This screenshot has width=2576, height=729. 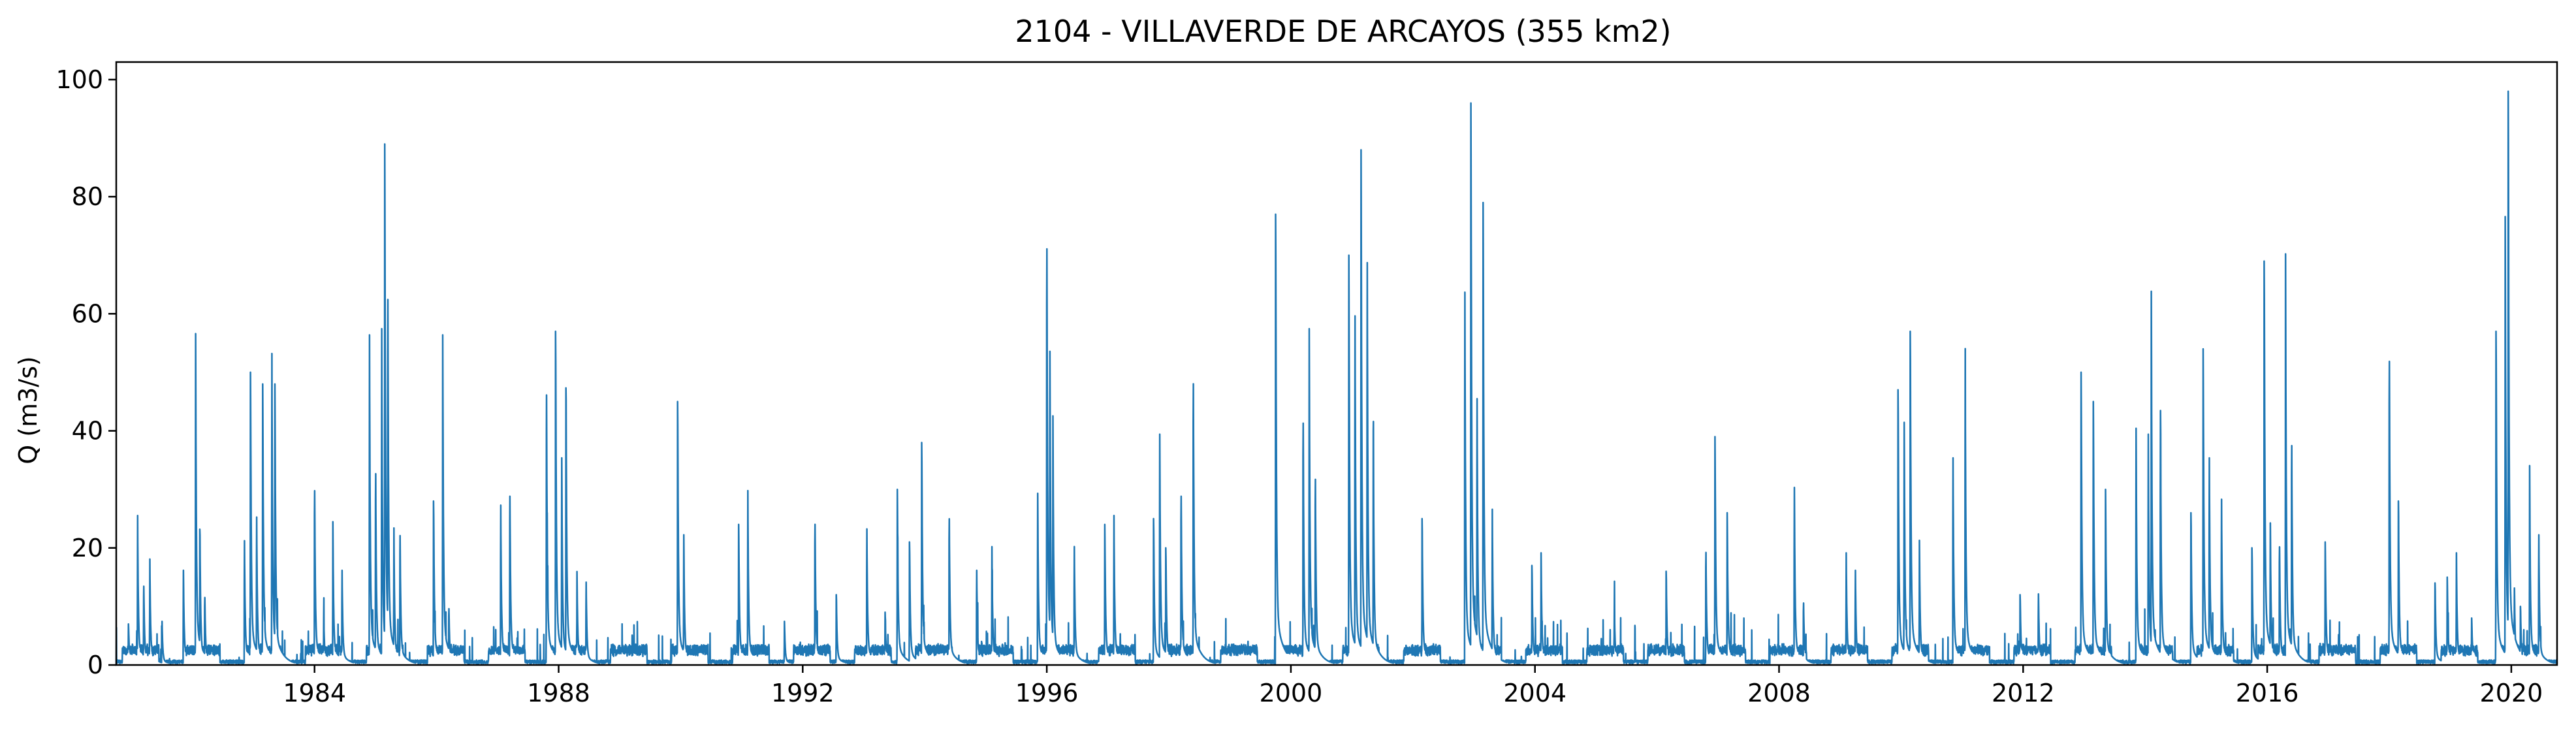 I want to click on x-tick-label-2008: 2008, so click(x=1779, y=693).